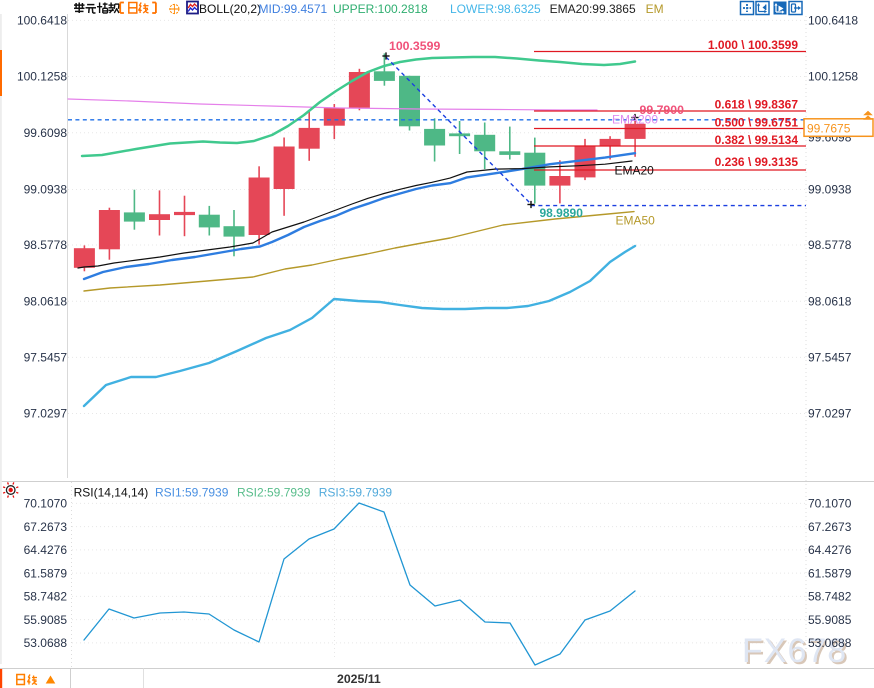 The width and height of the screenshot is (874, 688). Describe the element at coordinates (293, 9) in the screenshot. I see `svg-text: MID:99.4571` at that location.